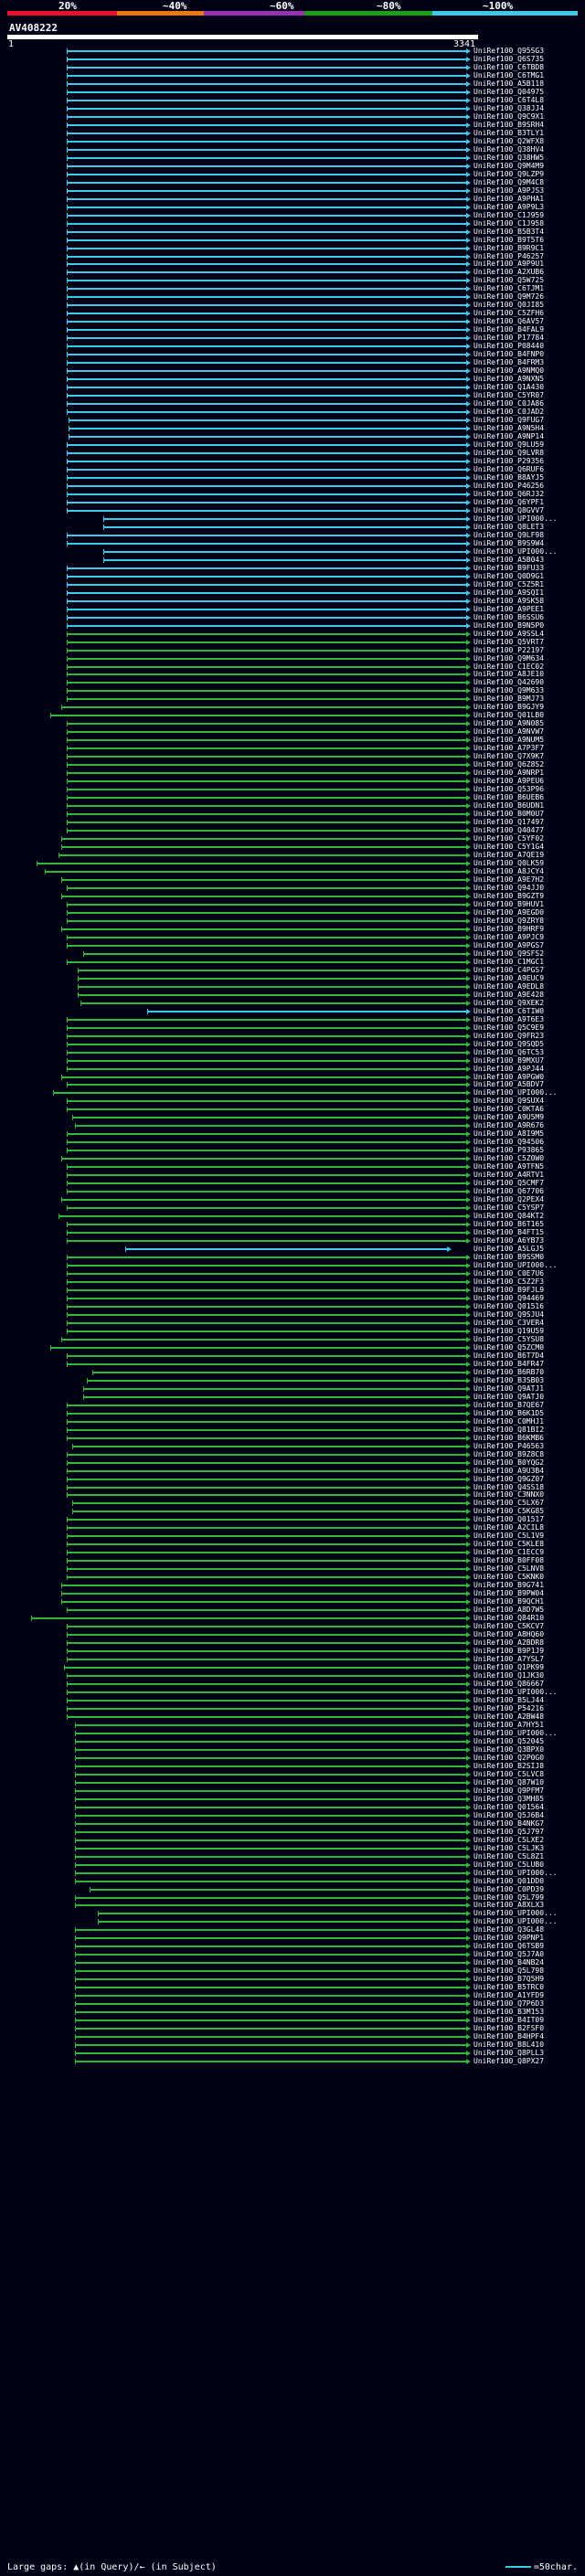 The image size is (585, 2576). Describe the element at coordinates (509, 313) in the screenshot. I see `hit-label: UniRef100_C5ZFH6` at that location.